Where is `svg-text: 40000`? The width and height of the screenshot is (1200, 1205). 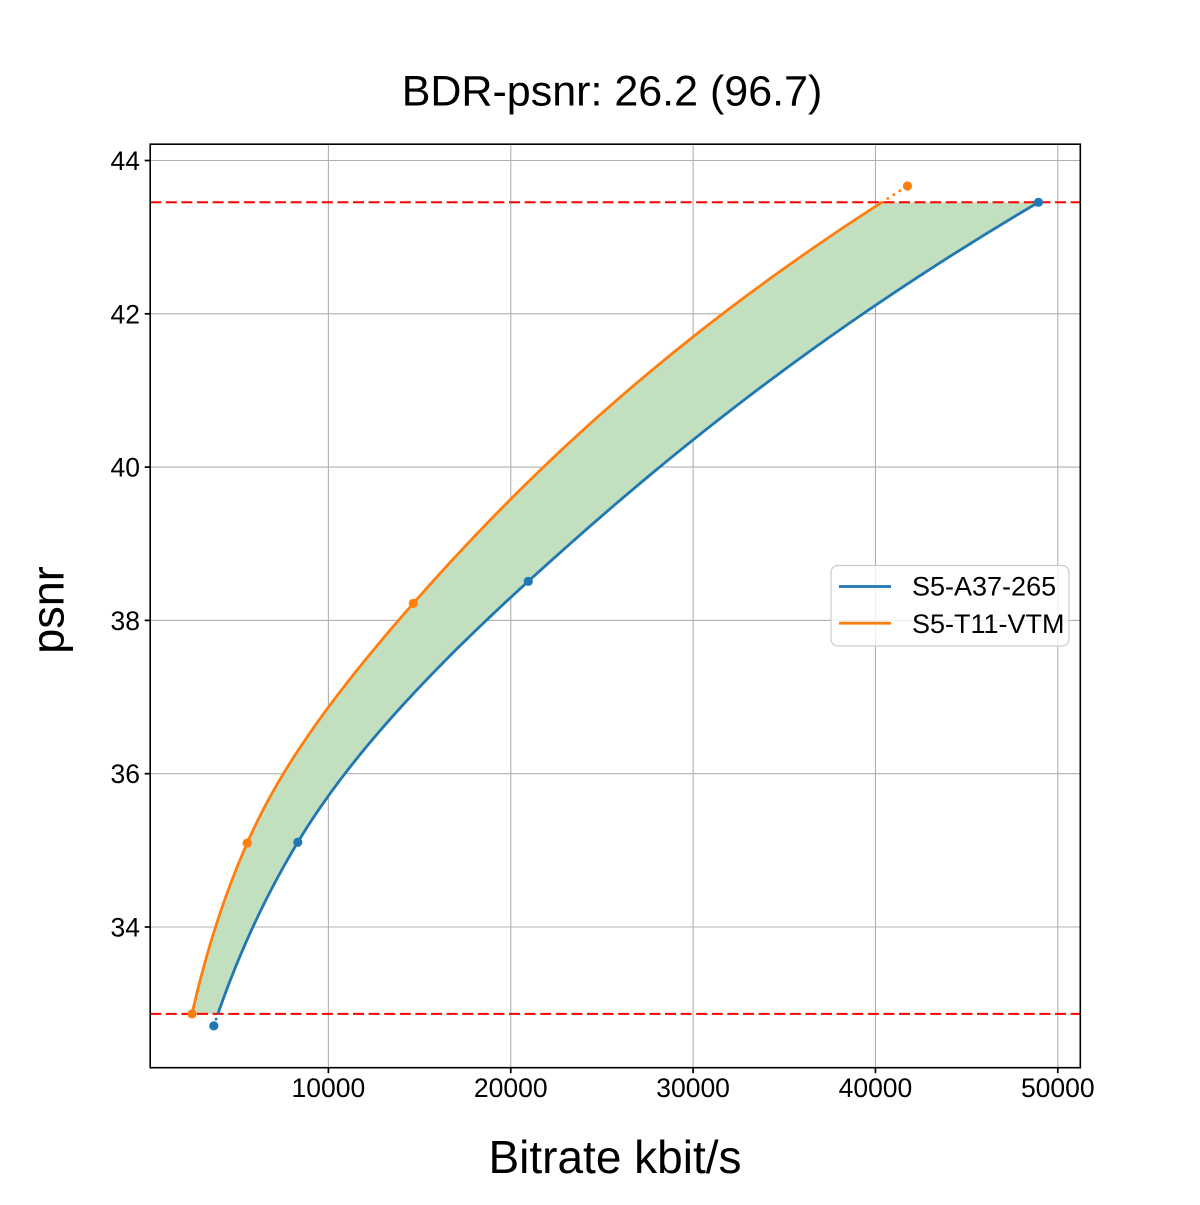
svg-text: 40000 is located at coordinates (876, 1088).